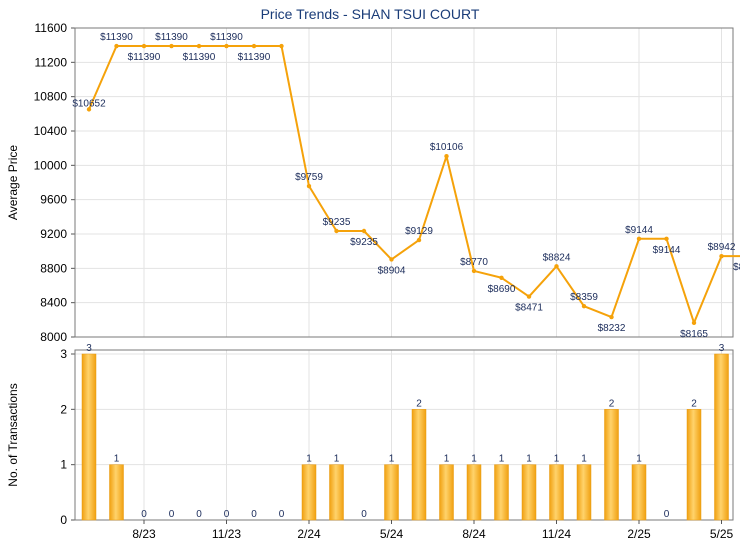 This screenshot has width=740, height=550. I want to click on tx-axis-title: No. of Transactions, so click(13, 434).